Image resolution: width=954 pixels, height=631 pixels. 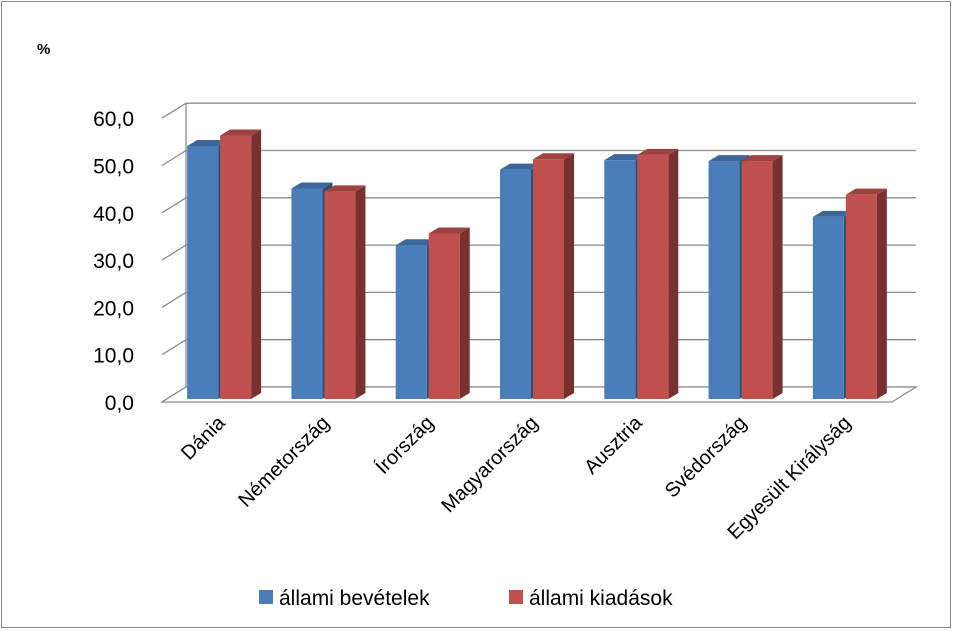 I want to click on category-label: Írország, so click(x=404, y=444).